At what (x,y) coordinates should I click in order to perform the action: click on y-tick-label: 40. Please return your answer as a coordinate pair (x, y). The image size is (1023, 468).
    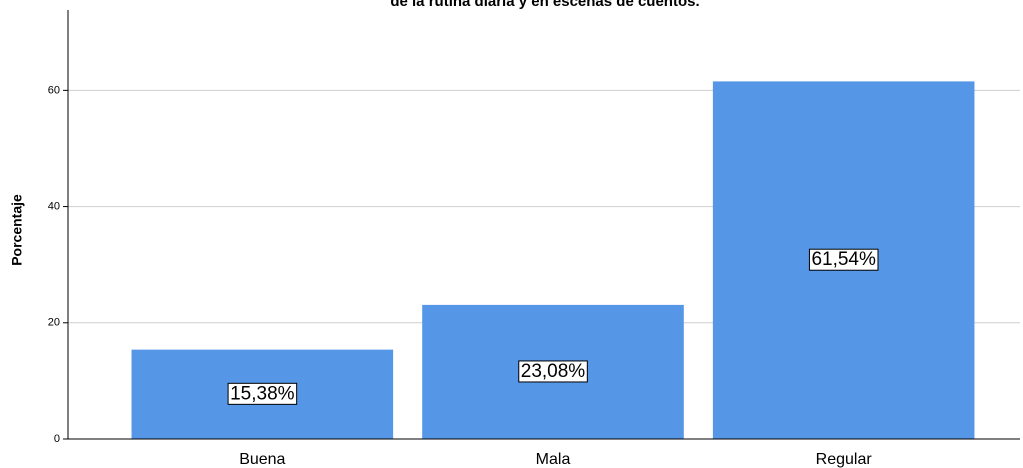
    Looking at the image, I should click on (54, 206).